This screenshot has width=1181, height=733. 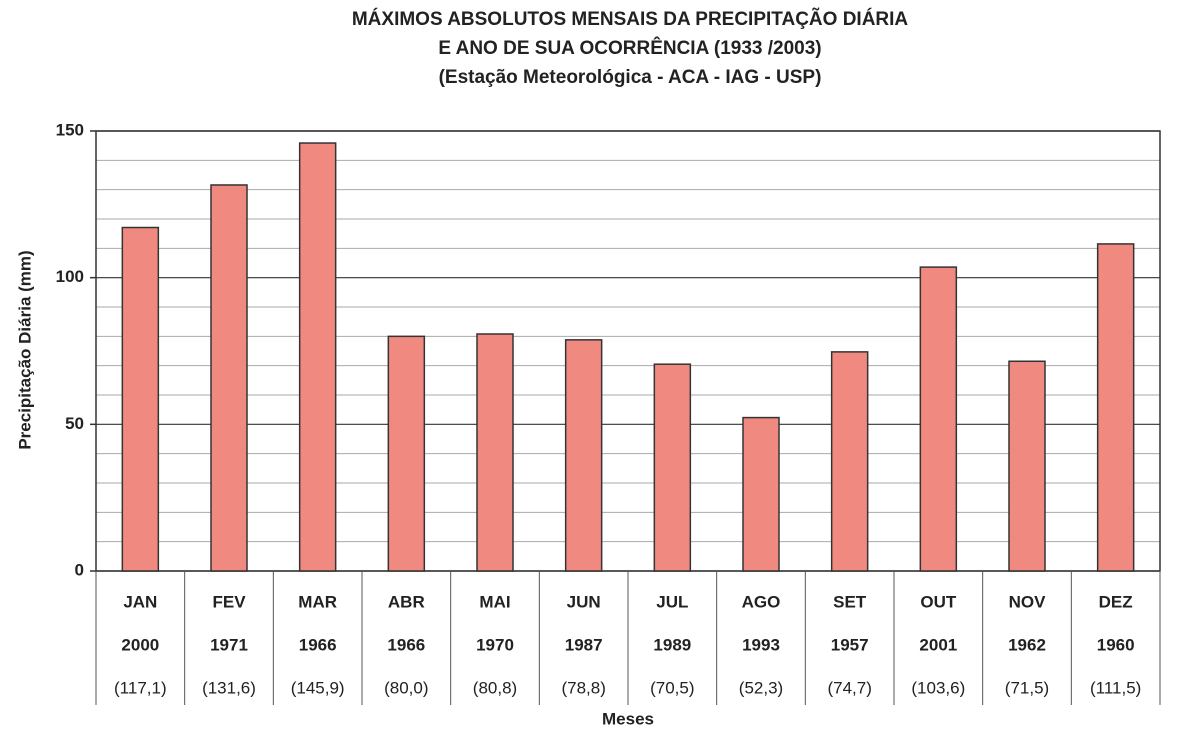 I want to click on x-tick-label: JUL, so click(x=672, y=601).